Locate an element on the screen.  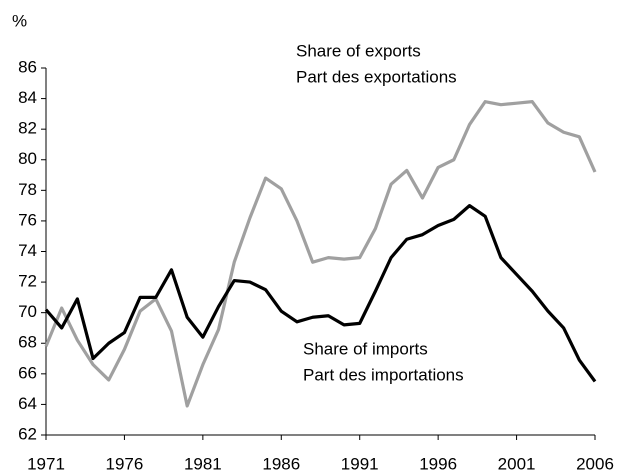
y-tick-label: 62 is located at coordinates (27, 433).